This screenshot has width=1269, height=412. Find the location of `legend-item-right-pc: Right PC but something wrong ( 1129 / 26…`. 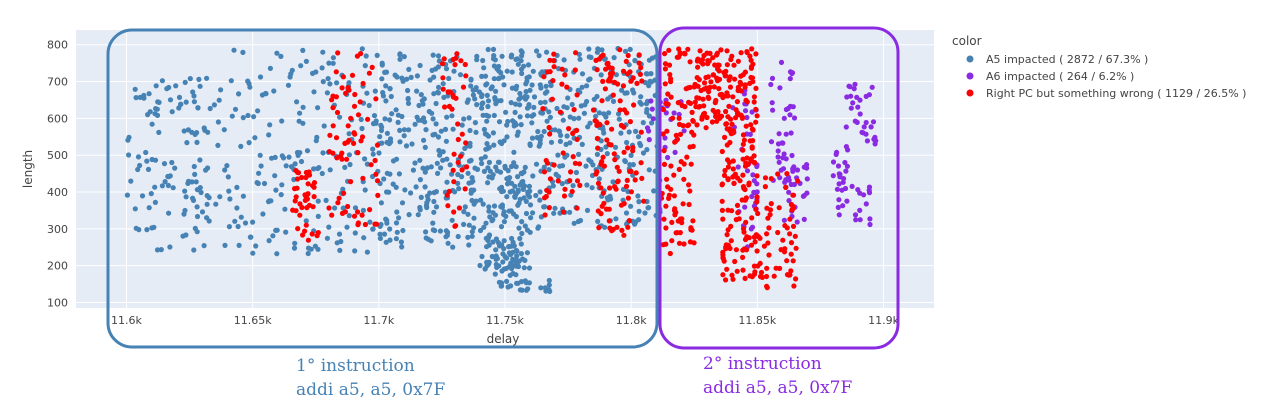

legend-item-right-pc: Right PC but something wrong ( 1129 / 26… is located at coordinates (1106, 93).